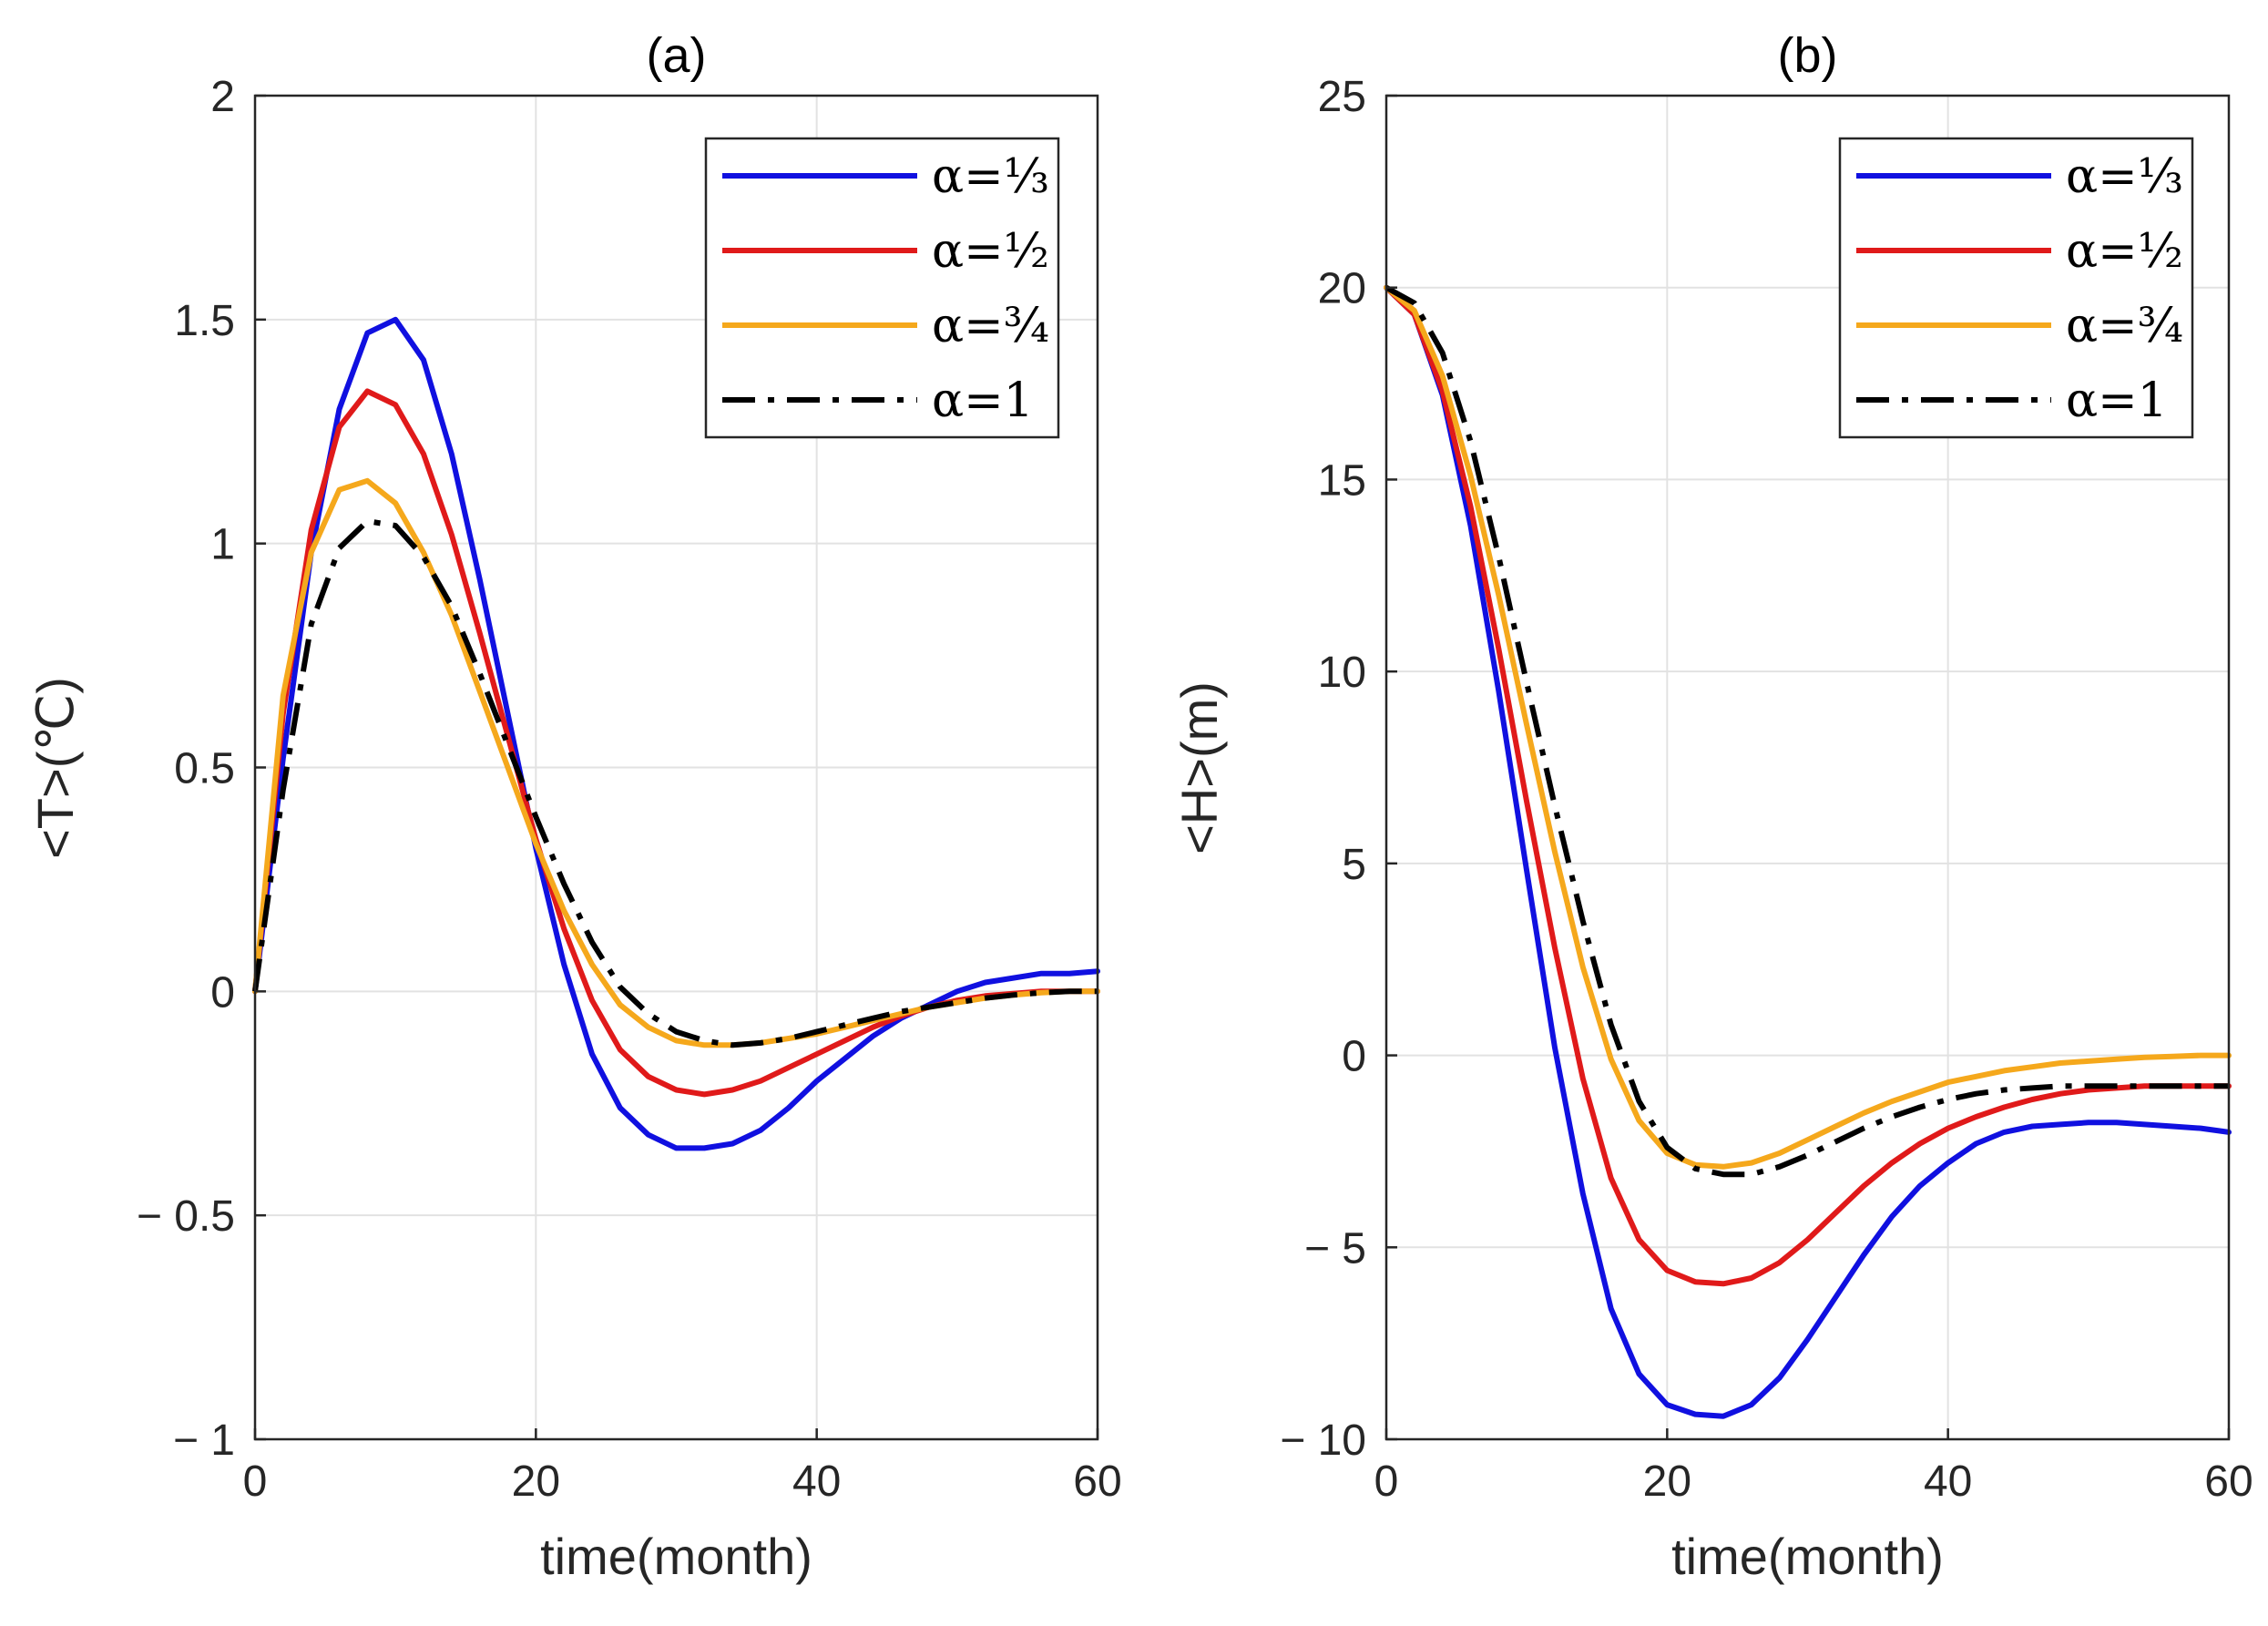 The width and height of the screenshot is (2268, 1626). I want to click on panel-b-legend-box, so click(2016, 288).